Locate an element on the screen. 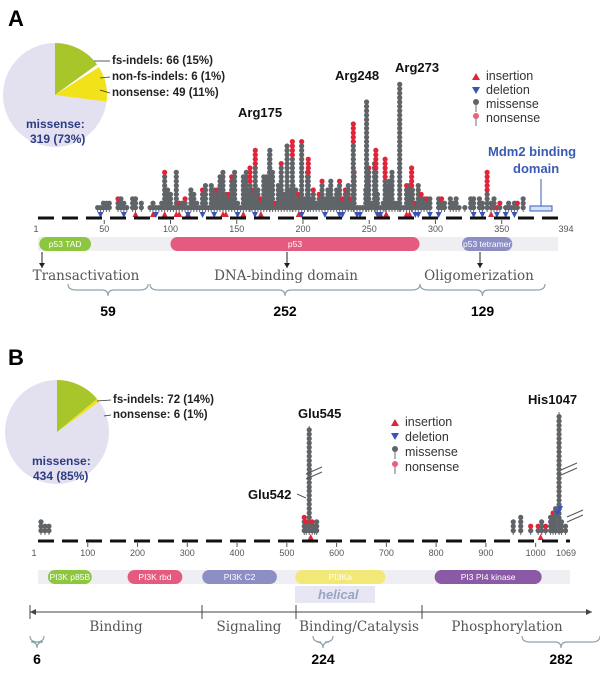 Image resolution: width=600 pixels, height=687 pixels. insertion-marker is located at coordinates (152, 214).